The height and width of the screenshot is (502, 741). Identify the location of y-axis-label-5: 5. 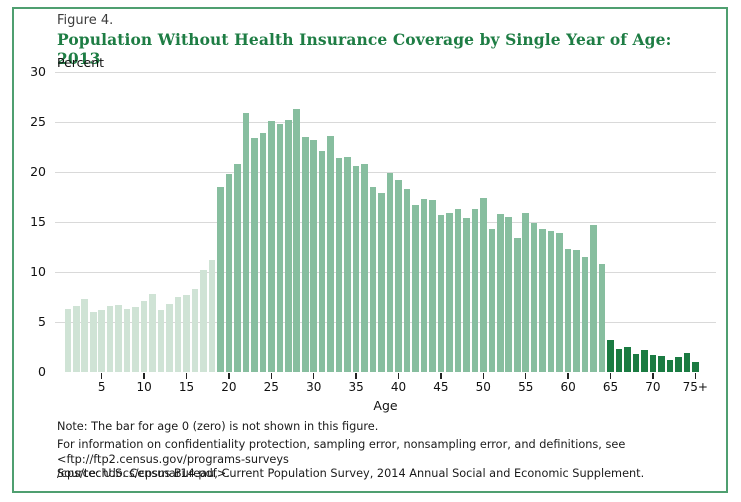
(42, 321).